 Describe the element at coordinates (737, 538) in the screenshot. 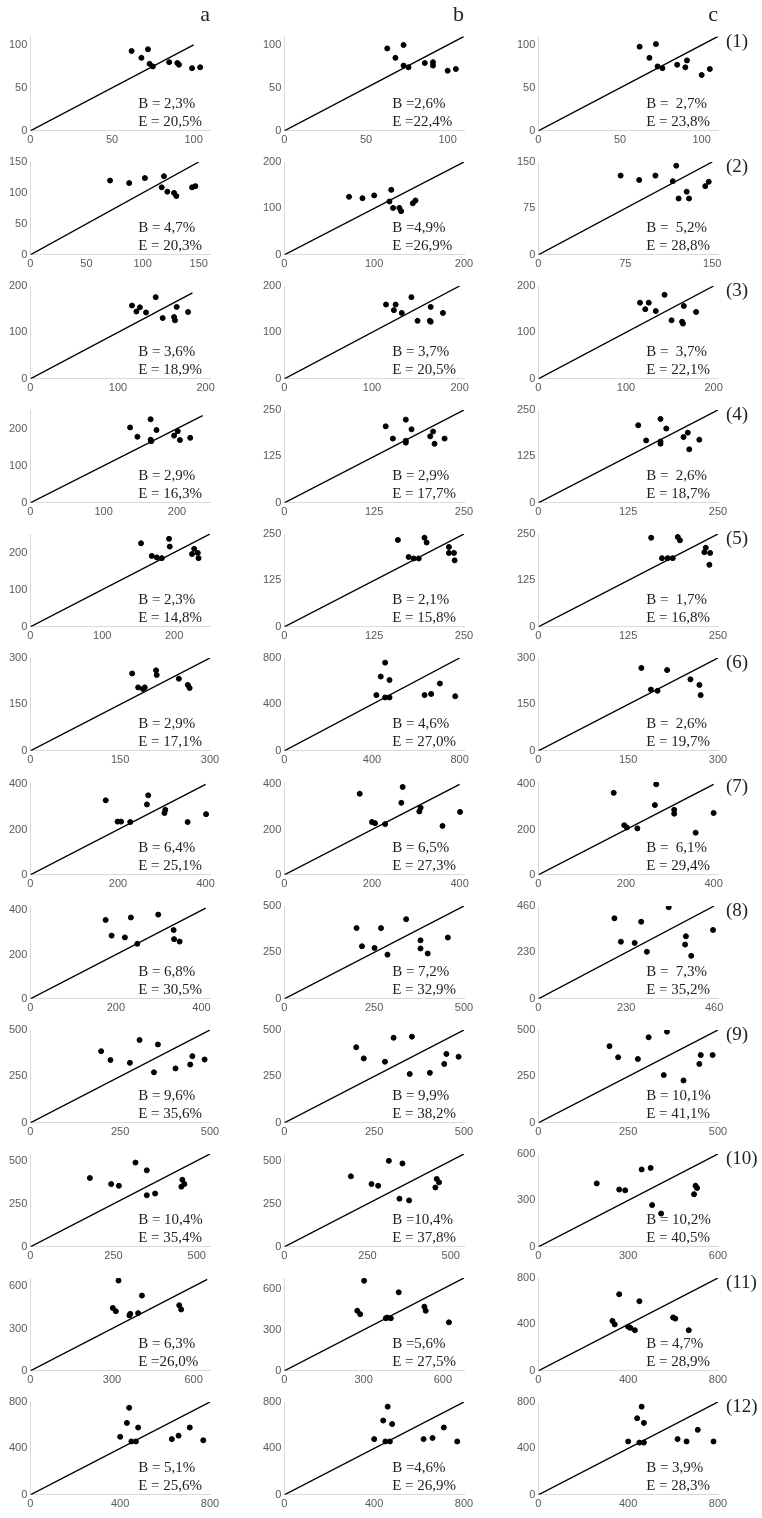

I see `chart-subtitle: (5)` at that location.